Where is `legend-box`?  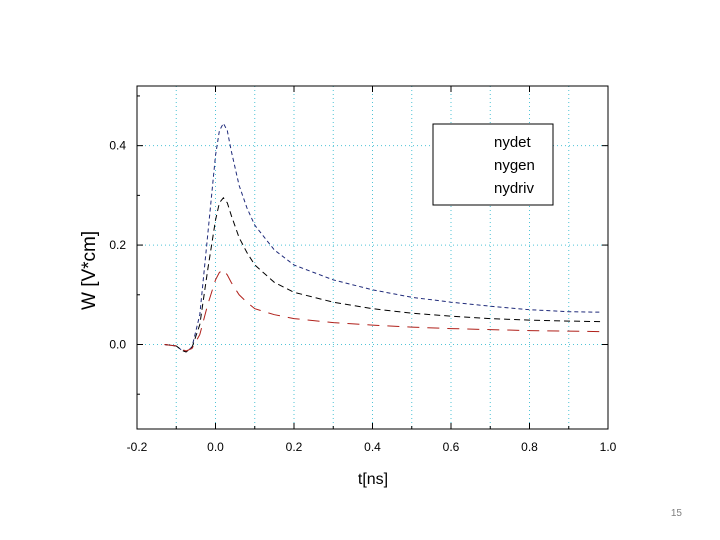 legend-box is located at coordinates (493, 164).